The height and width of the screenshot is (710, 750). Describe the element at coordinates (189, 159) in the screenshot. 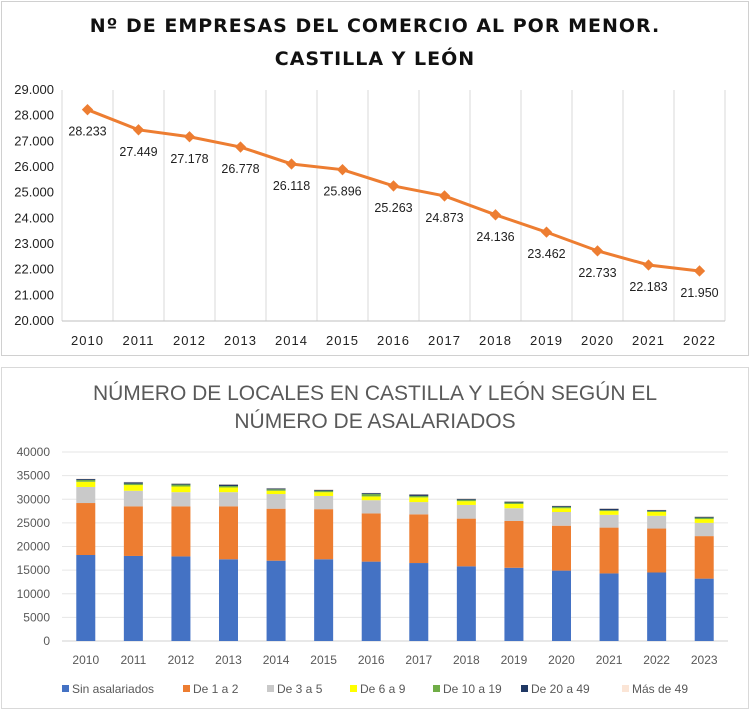

I see `data-label: 27.178` at that location.